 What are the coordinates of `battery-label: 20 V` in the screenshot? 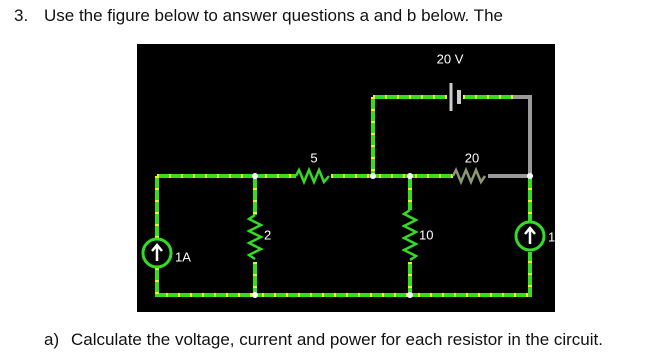 It's located at (450, 58).